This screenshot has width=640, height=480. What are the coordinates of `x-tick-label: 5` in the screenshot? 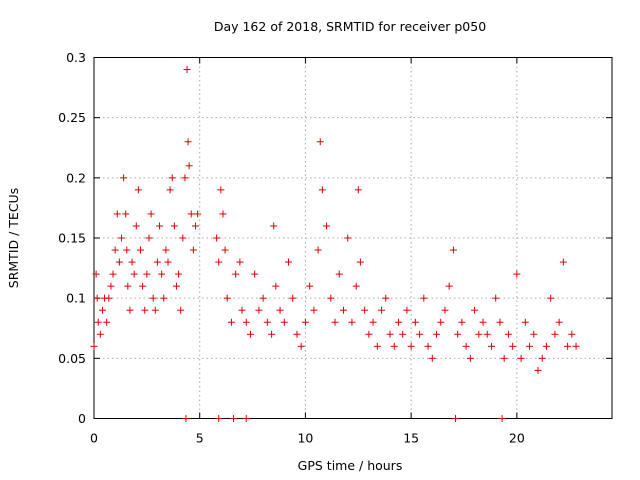 It's located at (200, 438).